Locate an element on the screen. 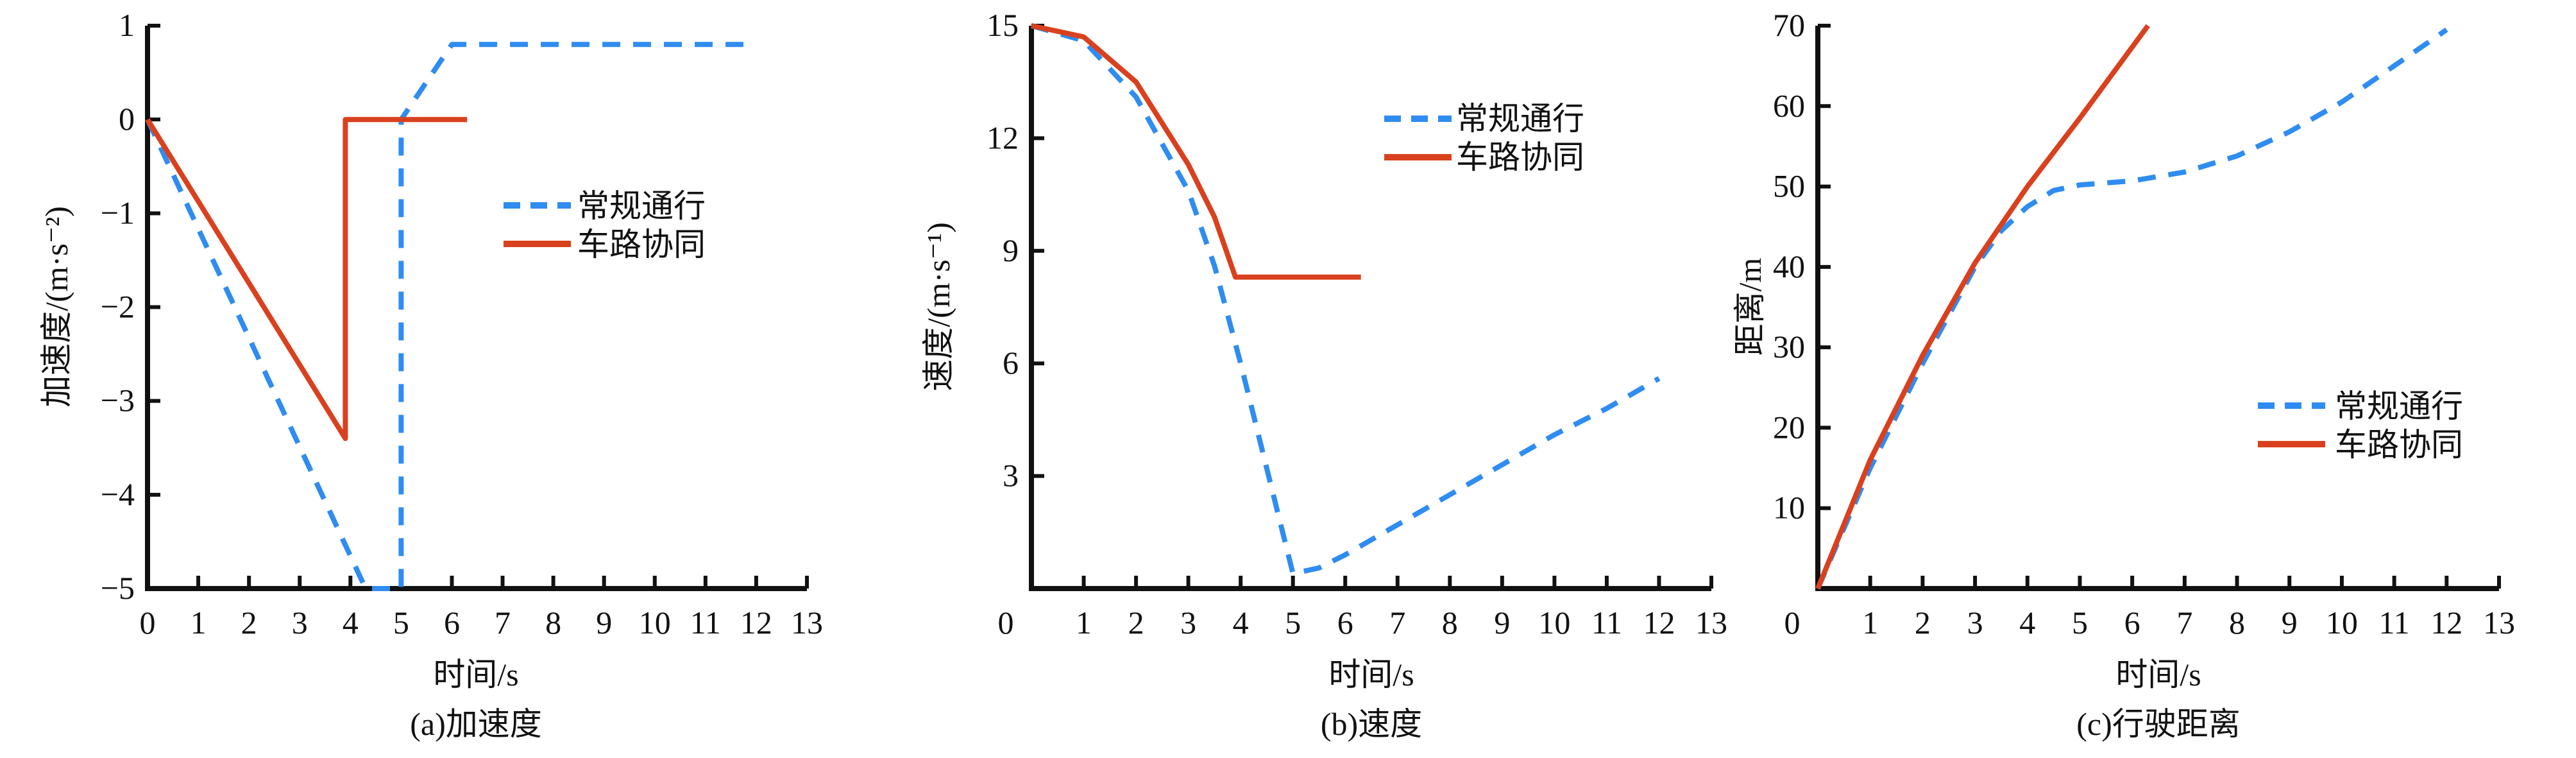 The width and height of the screenshot is (2576, 758). y-tick-label: −1 is located at coordinates (118, 212).